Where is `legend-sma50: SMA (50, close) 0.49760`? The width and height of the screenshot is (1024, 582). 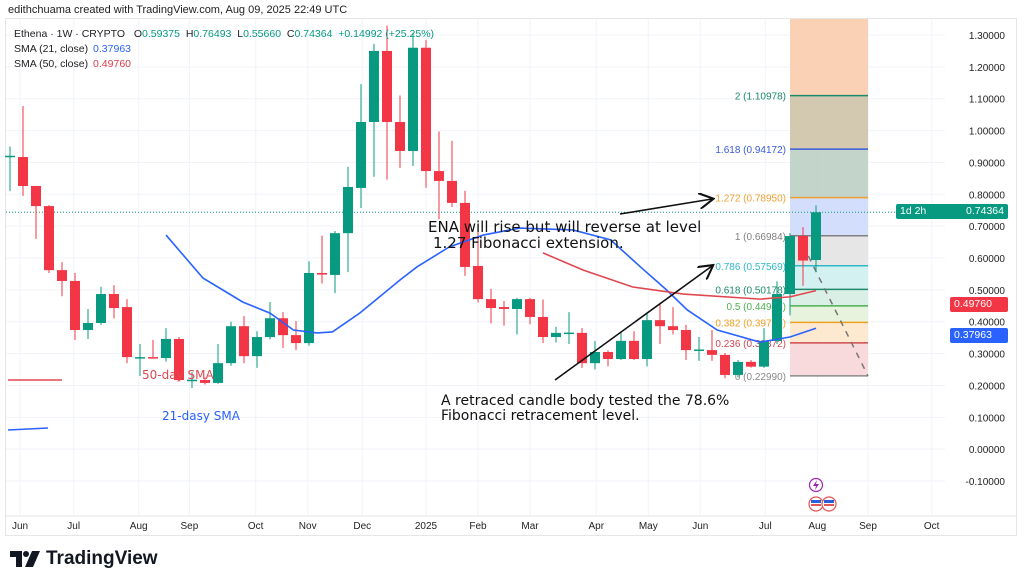
legend-sma50: SMA (50, close) 0.49760 is located at coordinates (224, 64).